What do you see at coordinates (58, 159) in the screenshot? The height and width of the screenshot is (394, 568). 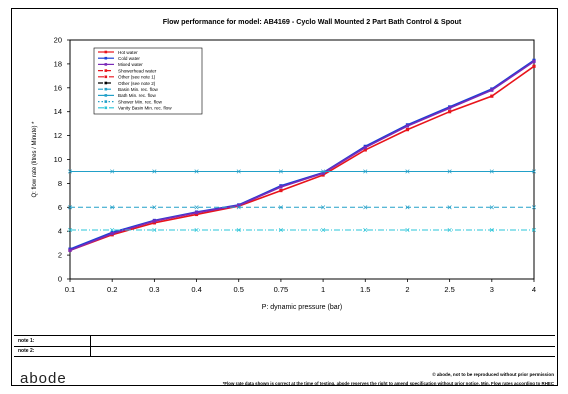 I see `y-tick-label: 10` at bounding box center [58, 159].